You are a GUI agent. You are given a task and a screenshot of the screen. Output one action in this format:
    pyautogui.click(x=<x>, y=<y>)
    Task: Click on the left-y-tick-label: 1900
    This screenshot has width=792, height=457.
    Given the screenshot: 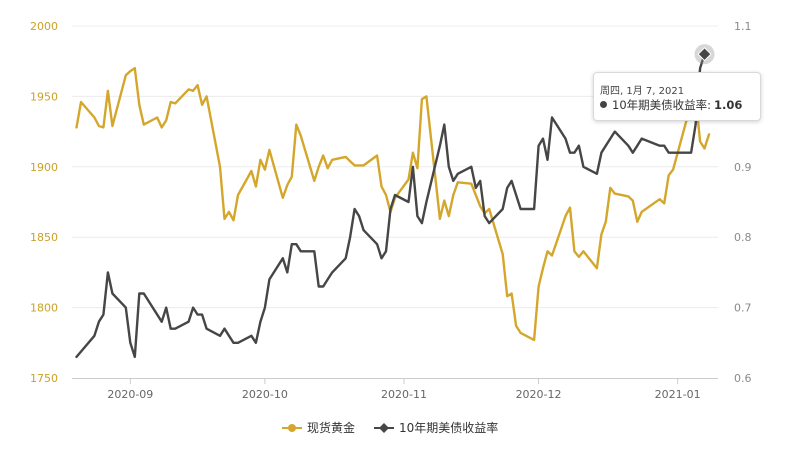 What is the action you would take?
    pyautogui.click(x=44, y=167)
    